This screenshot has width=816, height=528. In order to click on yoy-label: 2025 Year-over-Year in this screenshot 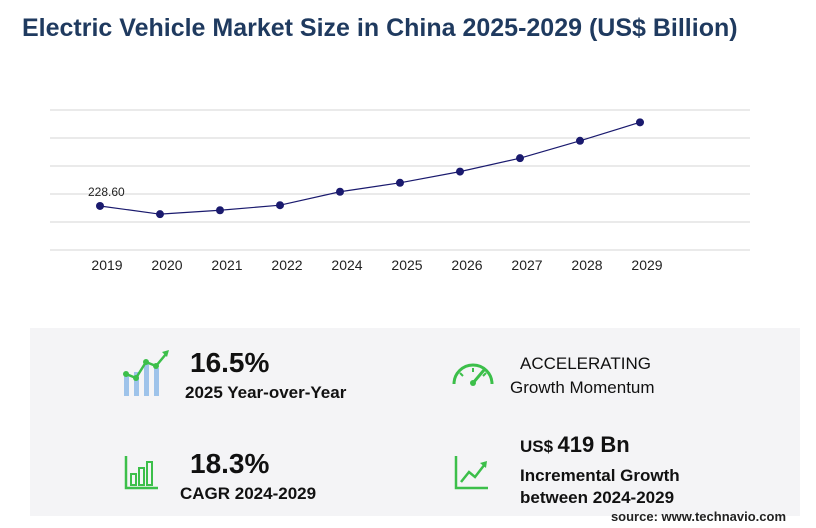, I will do `click(266, 392)`.